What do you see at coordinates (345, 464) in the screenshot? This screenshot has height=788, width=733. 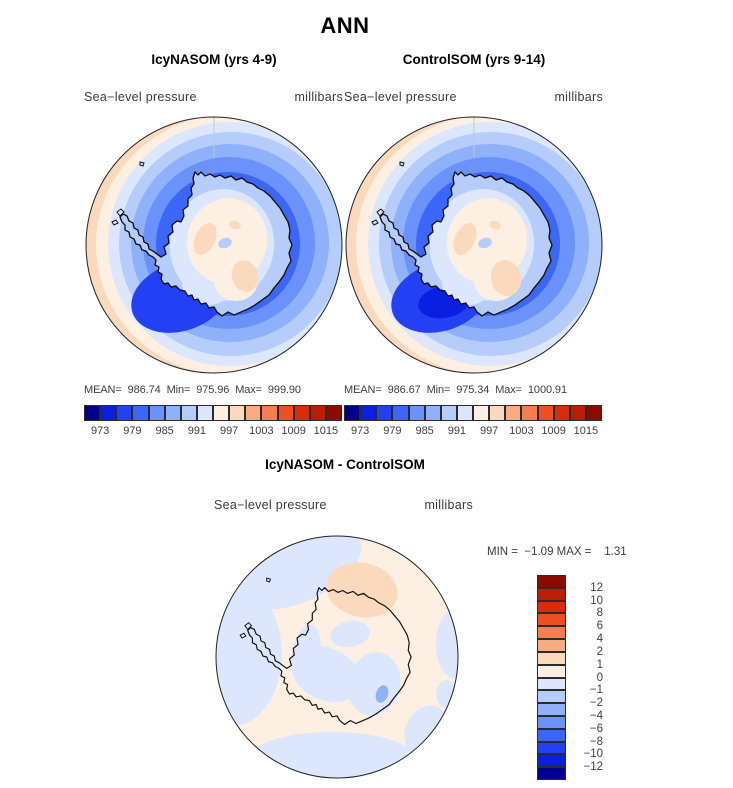 I see `panel-title-diff: IcyNASOM - ControlSOM` at bounding box center [345, 464].